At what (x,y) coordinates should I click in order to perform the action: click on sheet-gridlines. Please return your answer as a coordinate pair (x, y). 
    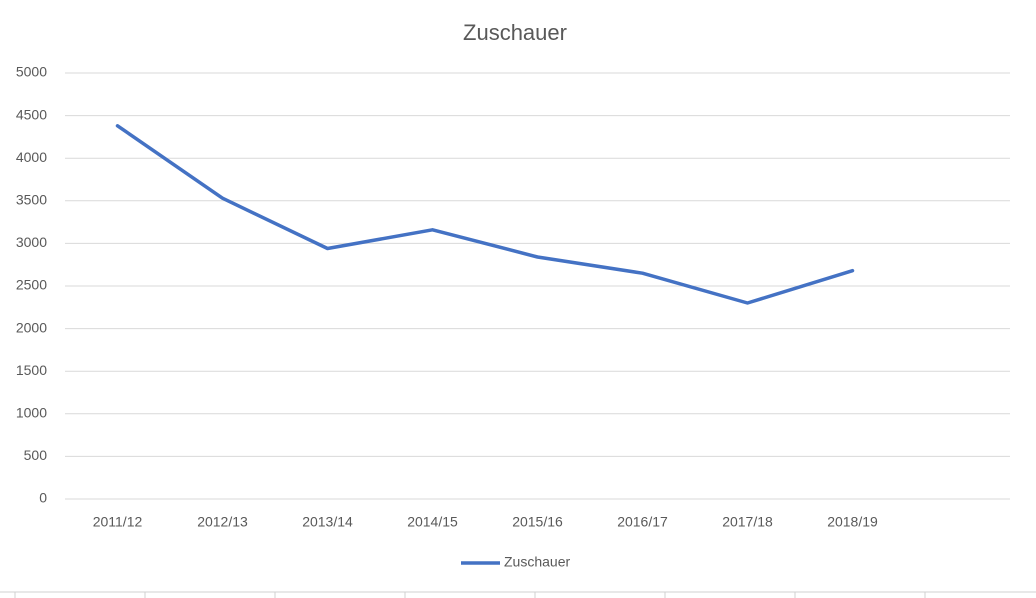
    Looking at the image, I should click on (518, 594).